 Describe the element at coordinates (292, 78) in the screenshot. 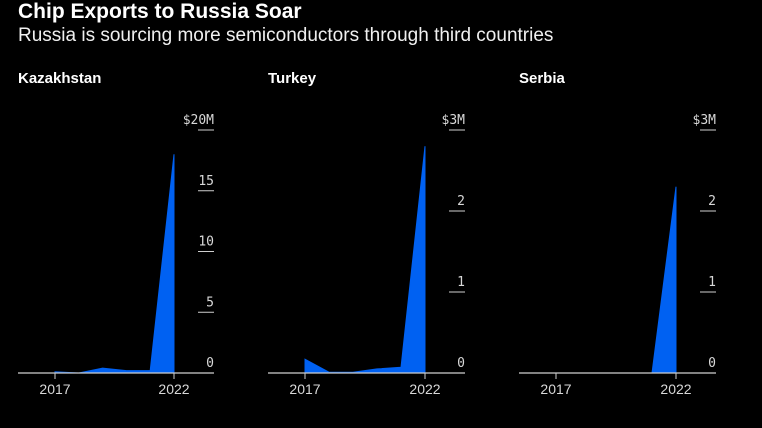

I see `panel-title: Turkey` at that location.